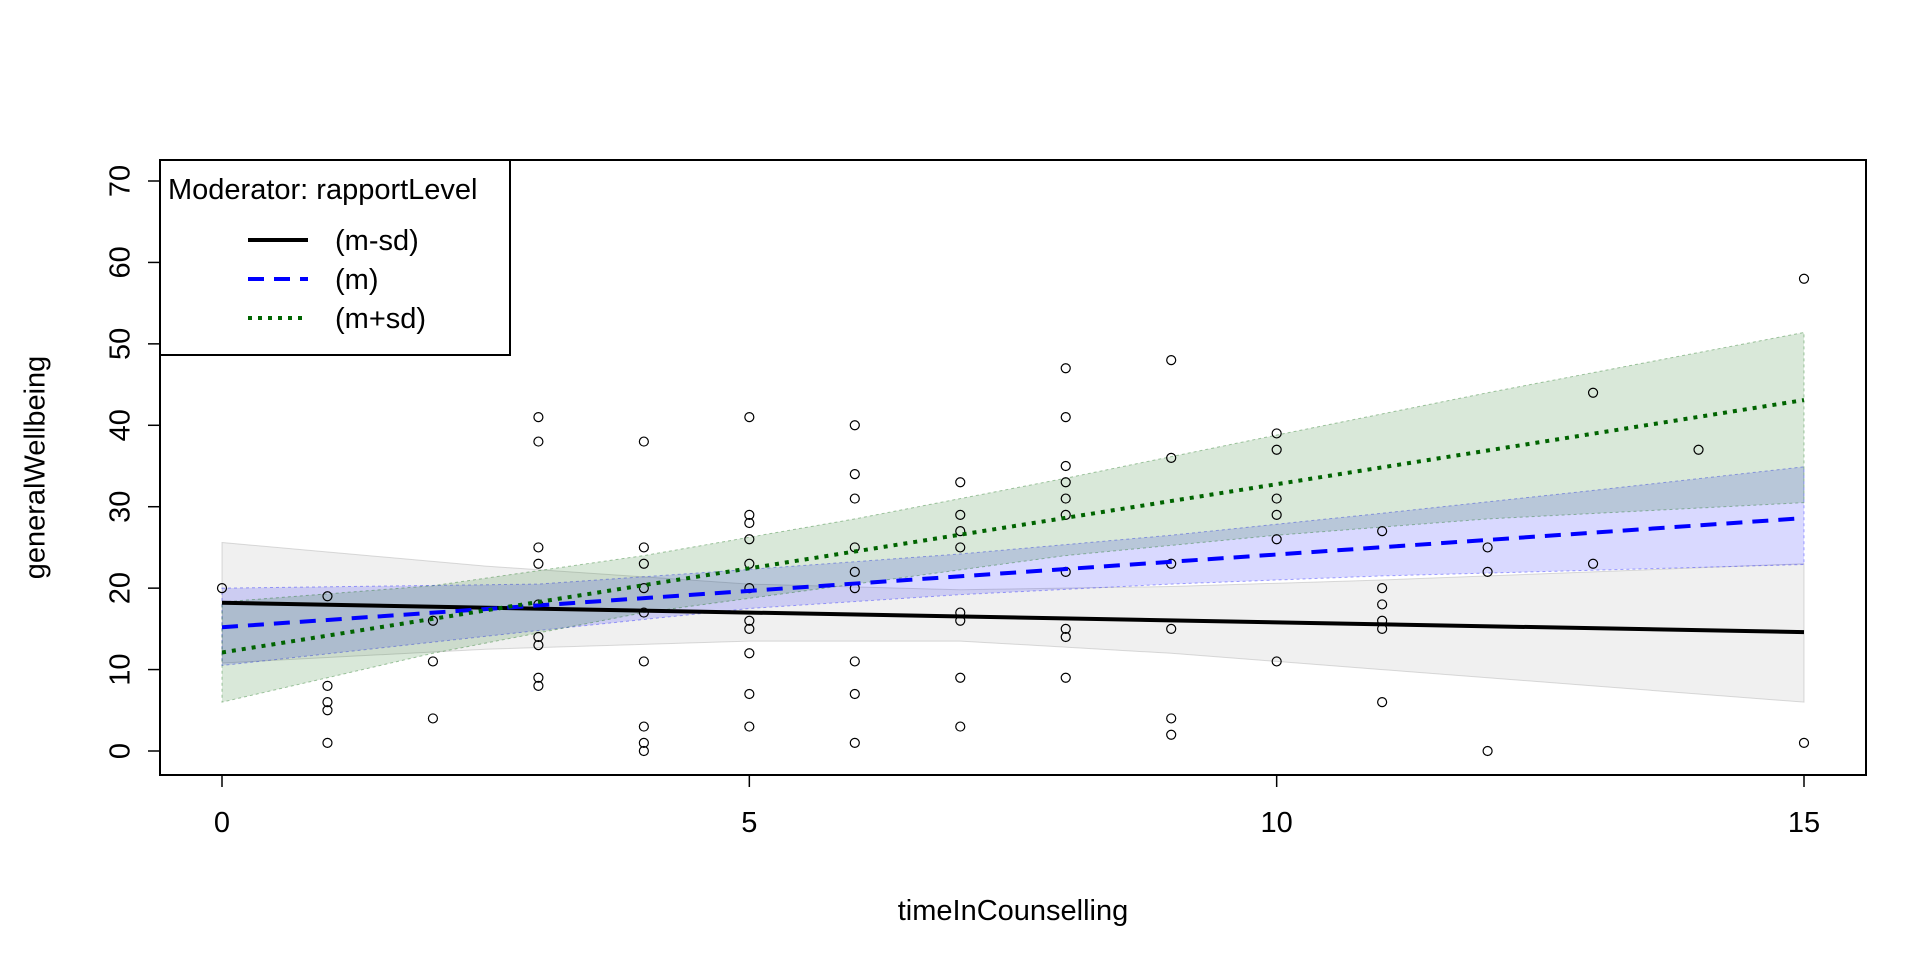 Image resolution: width=1920 pixels, height=960 pixels. What do you see at coordinates (121, 751) in the screenshot?
I see `y-tick-label: 0` at bounding box center [121, 751].